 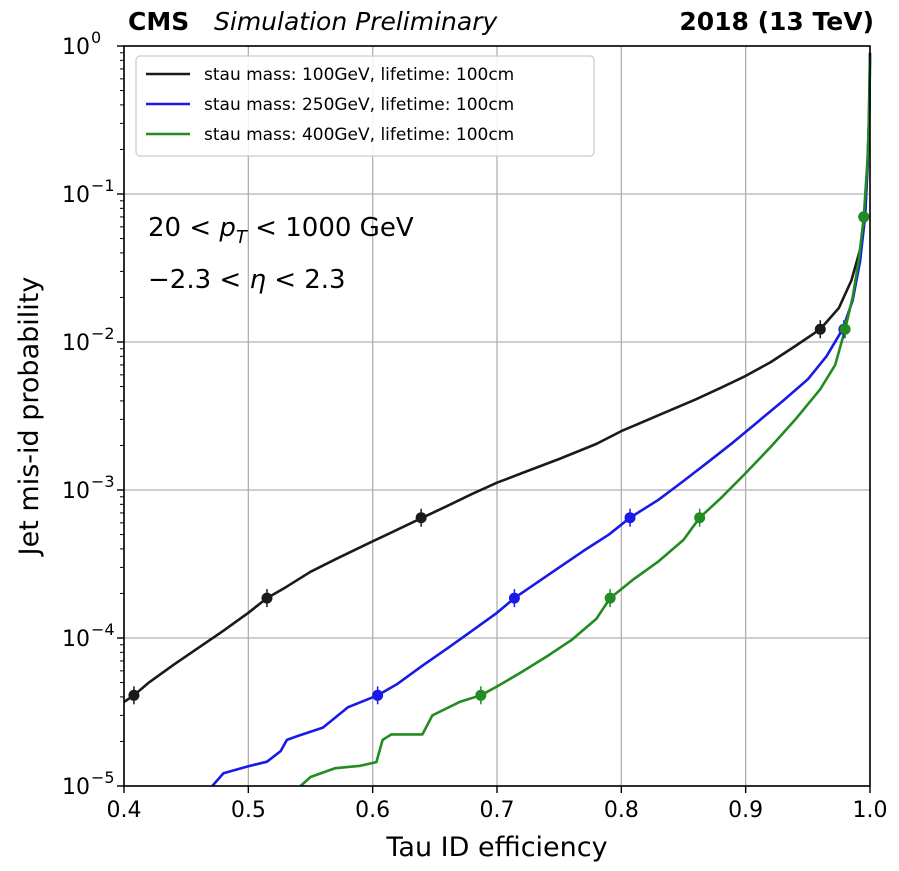 What do you see at coordinates (496, 847) in the screenshot?
I see `x-axis-label: Tau ID efficiency` at bounding box center [496, 847].